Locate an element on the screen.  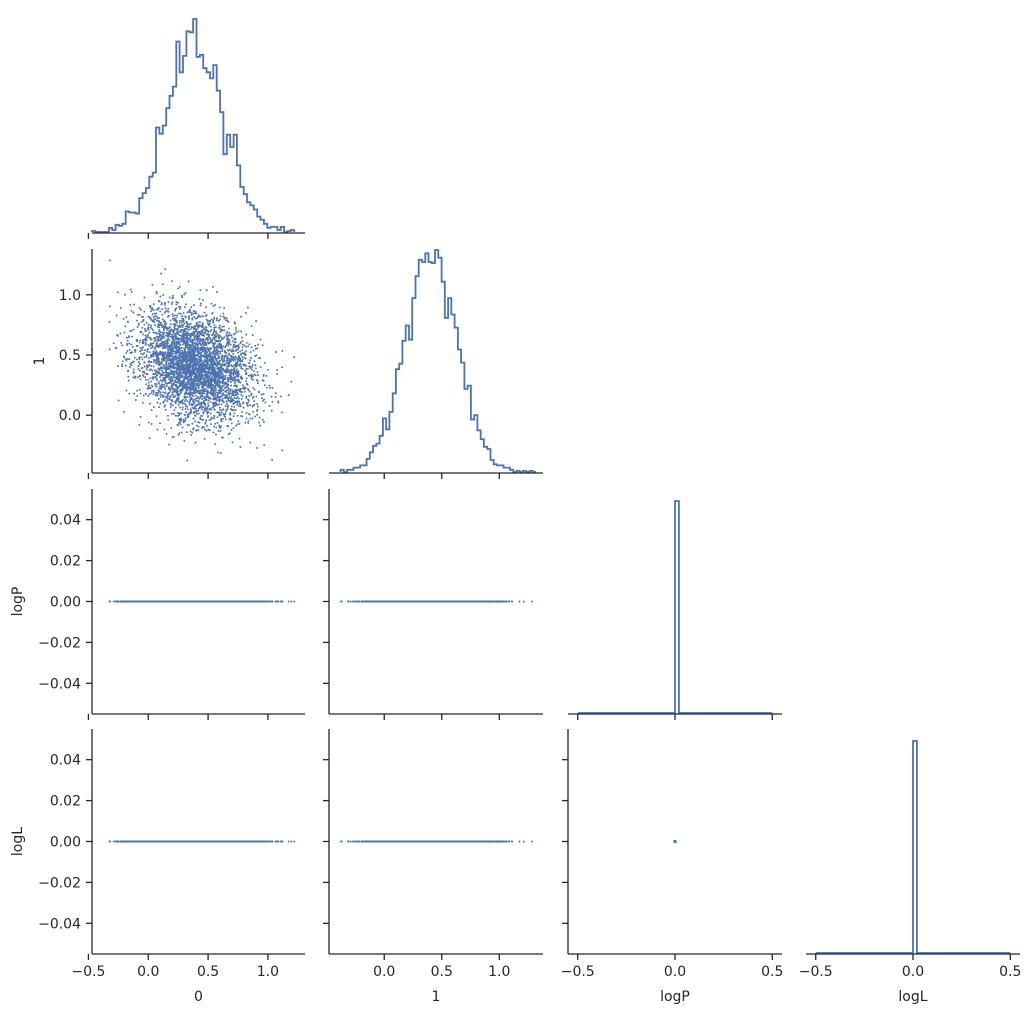
y-tick-label: 1.0 is located at coordinates (70, 296).